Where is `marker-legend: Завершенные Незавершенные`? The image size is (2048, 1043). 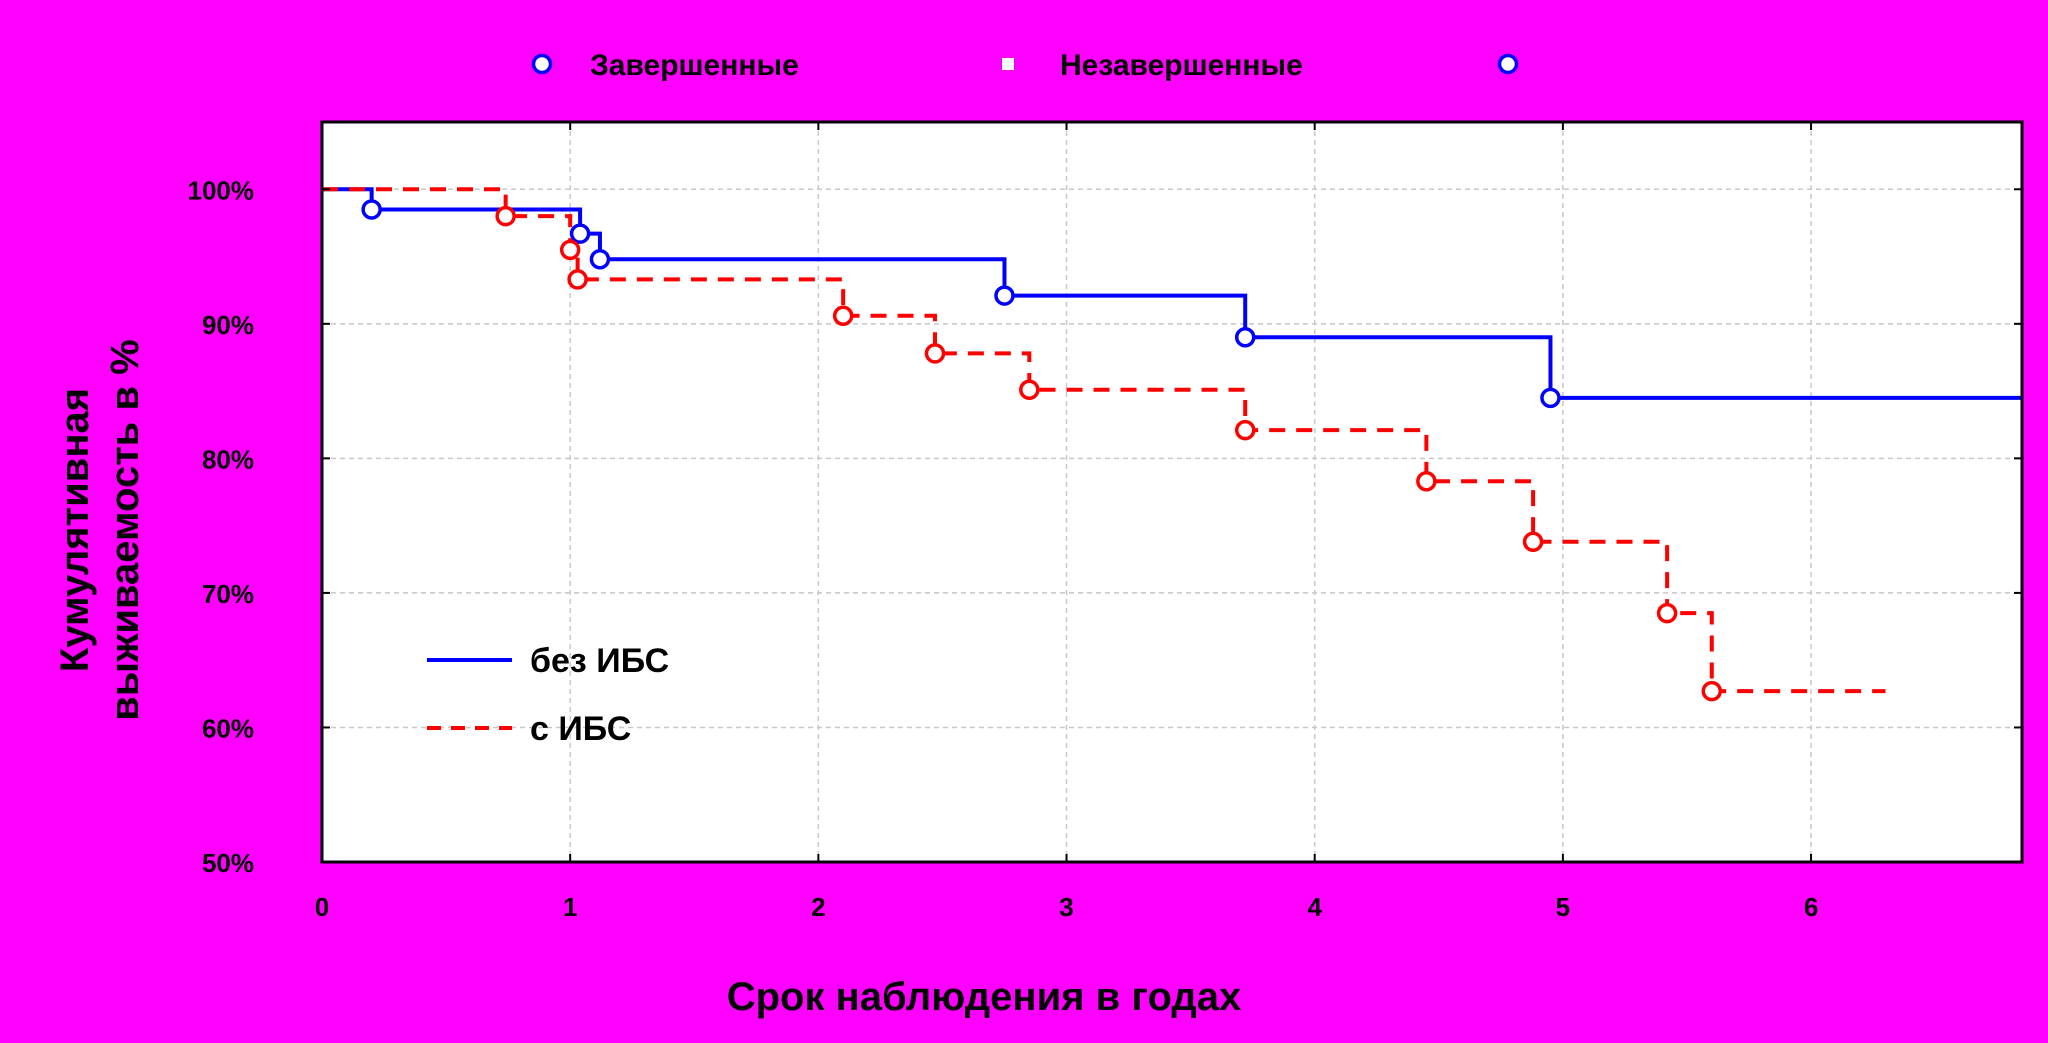
marker-legend: Завершенные Незавершенные is located at coordinates (1025, 65).